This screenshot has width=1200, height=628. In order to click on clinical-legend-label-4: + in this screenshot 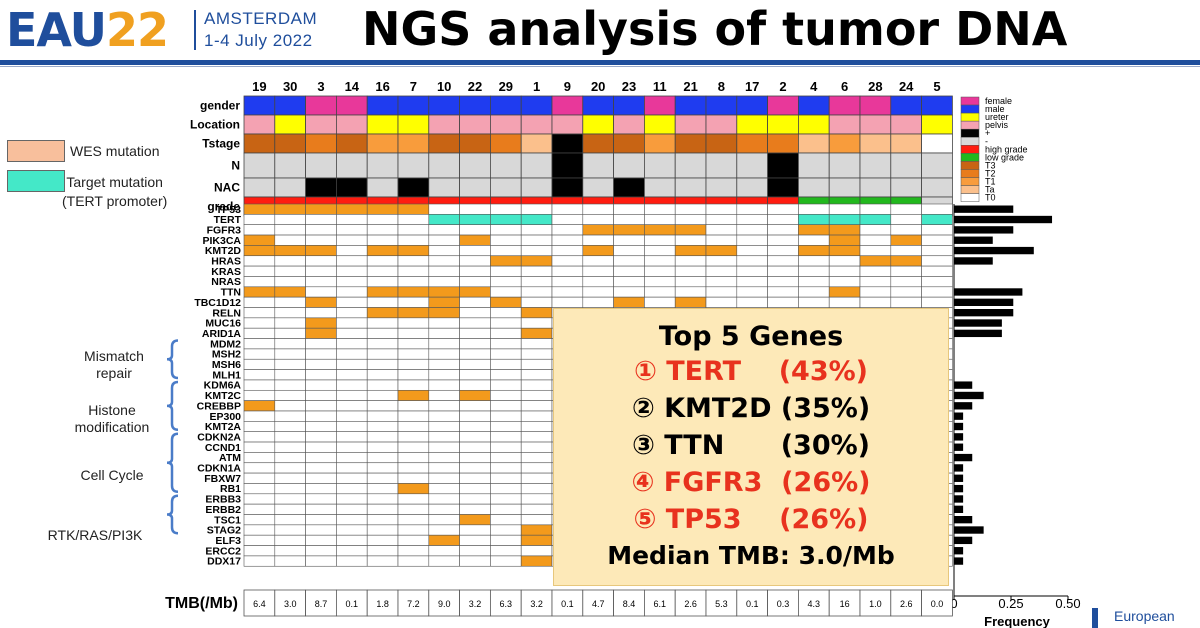, I will do `click(987, 133)`.